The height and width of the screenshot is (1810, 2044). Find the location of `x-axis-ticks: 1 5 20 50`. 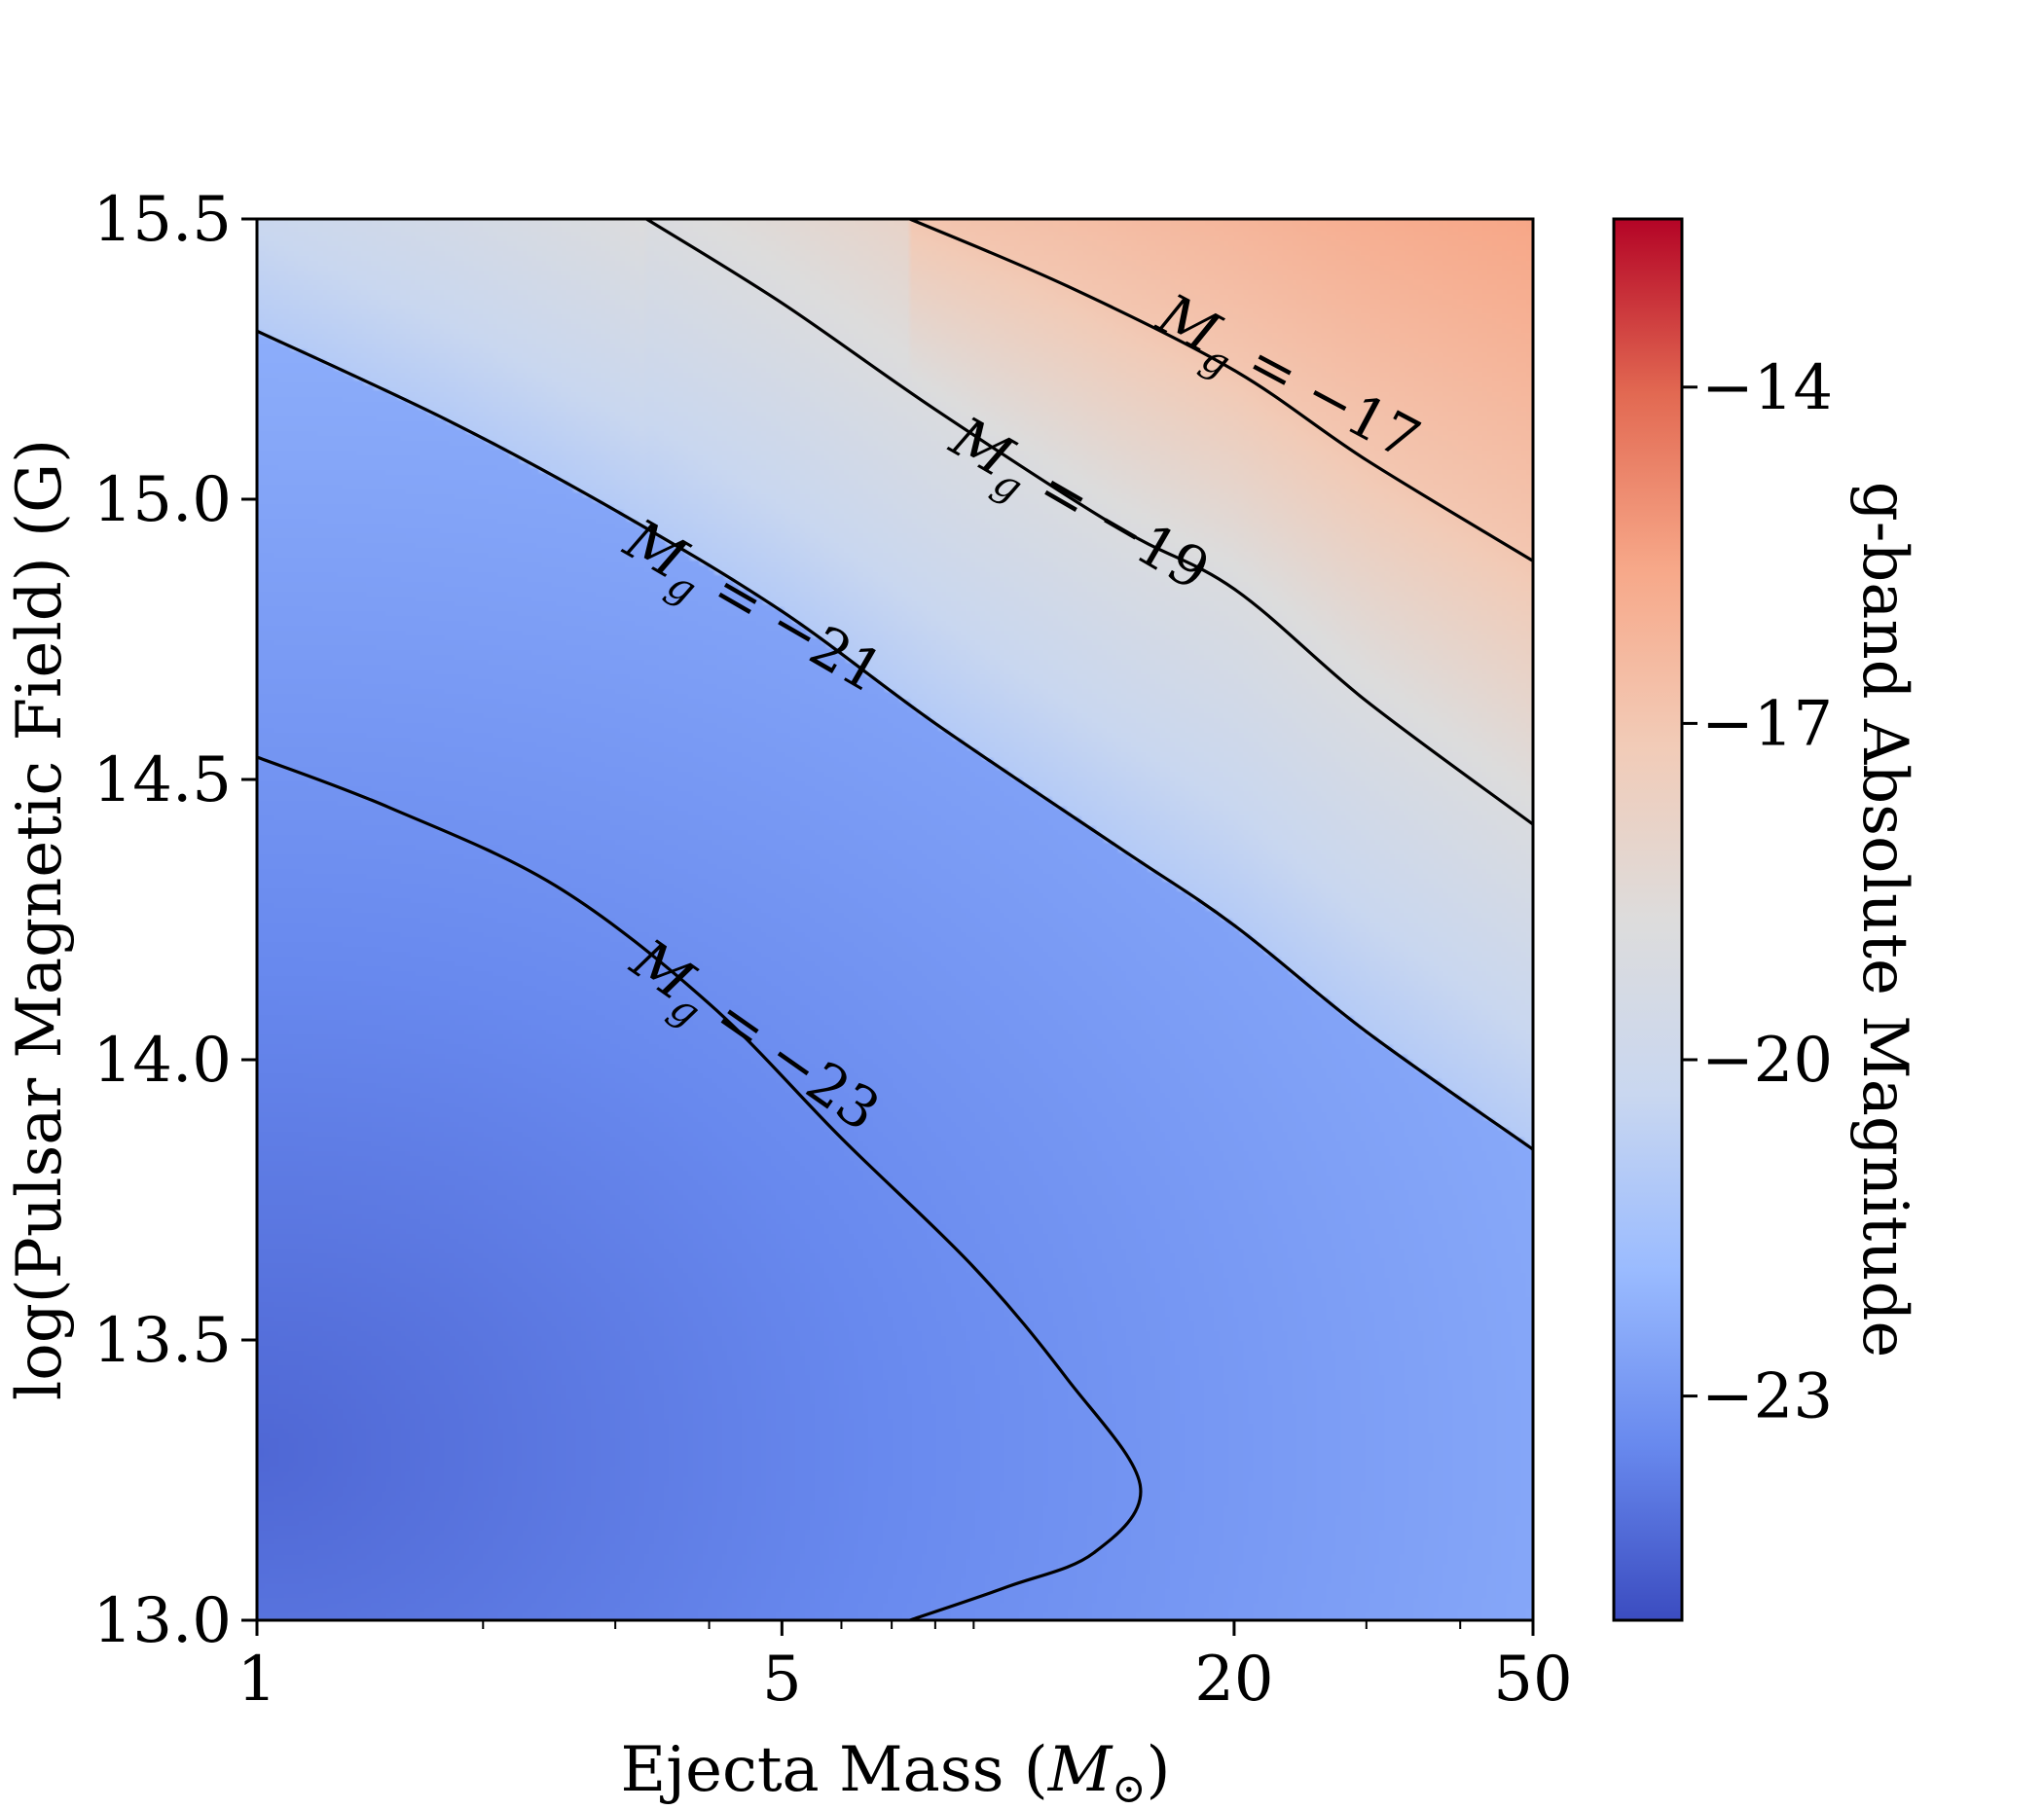

x-axis-ticks: 1 5 20 50 is located at coordinates (905, 1668).